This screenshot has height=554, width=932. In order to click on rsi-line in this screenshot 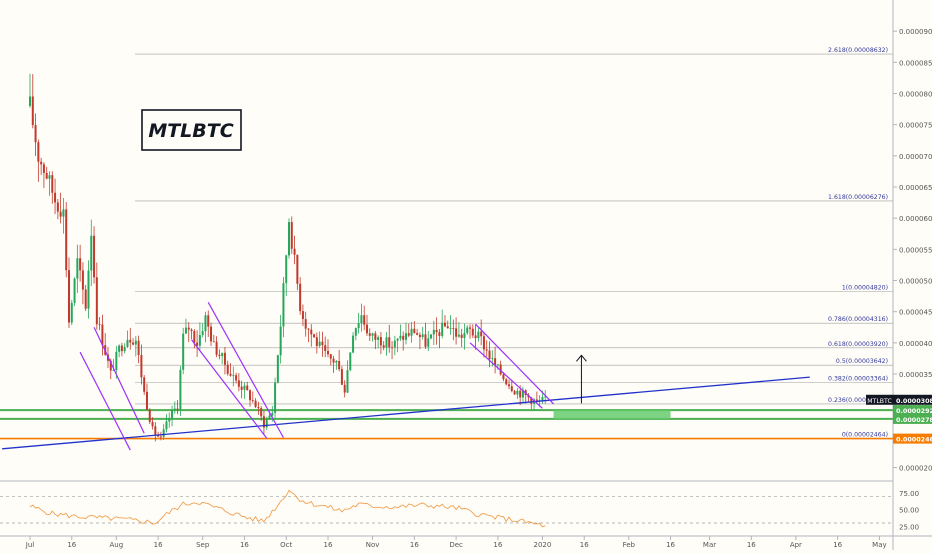, I will do `click(287, 508)`.